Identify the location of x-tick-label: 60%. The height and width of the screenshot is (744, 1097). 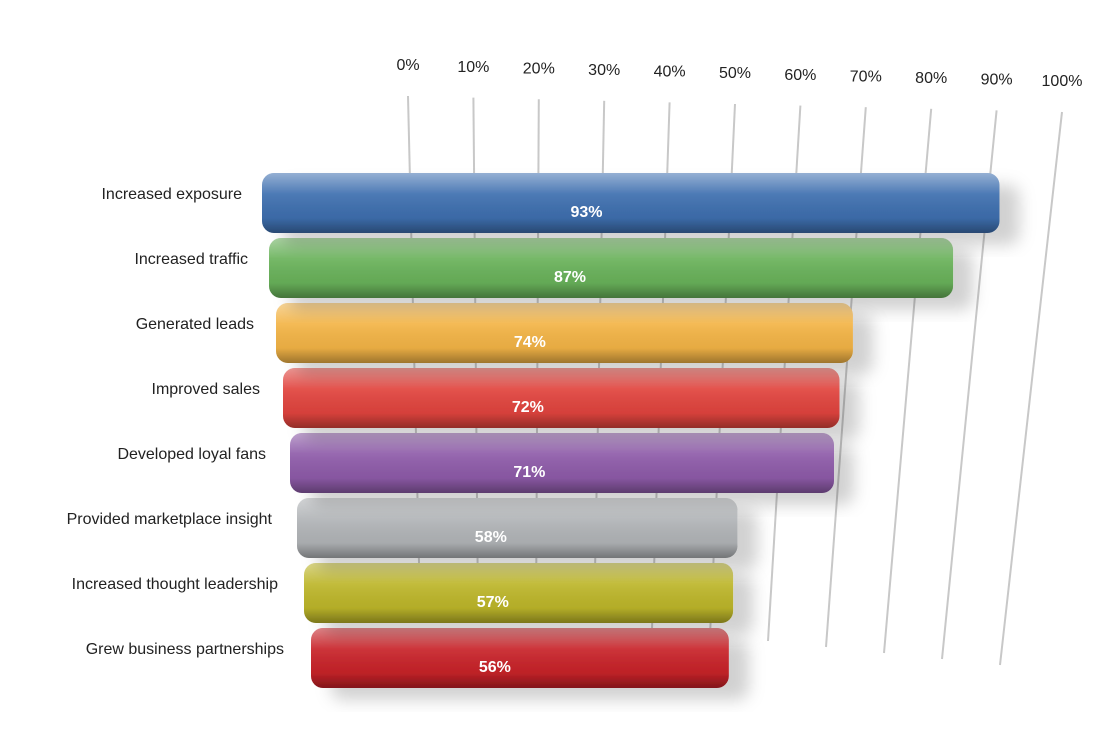
(800, 75).